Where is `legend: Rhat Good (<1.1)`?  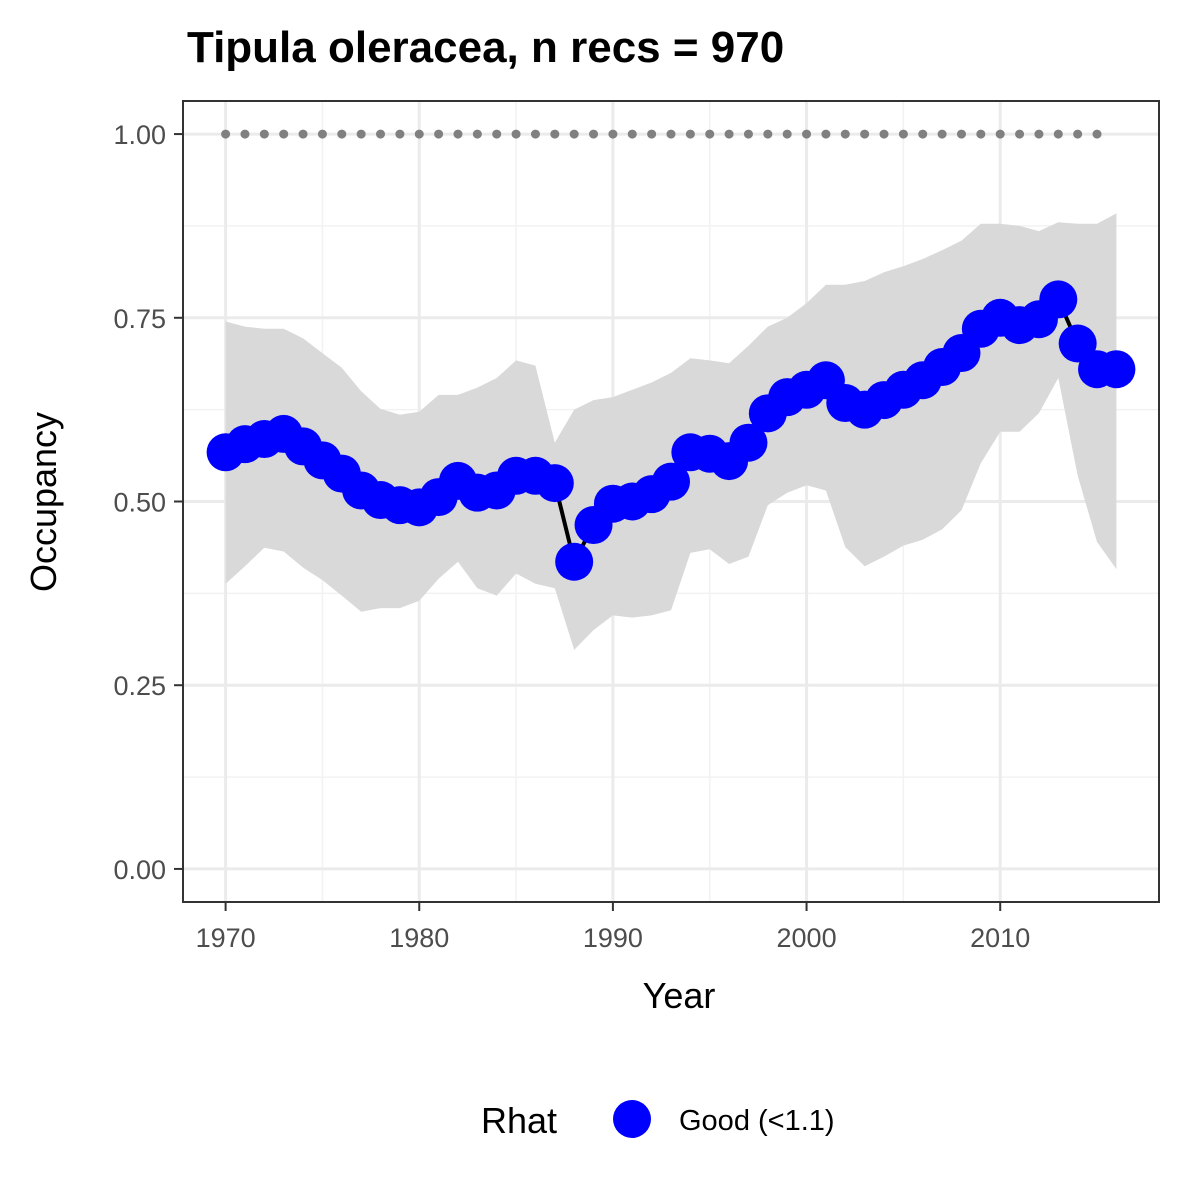
legend: Rhat Good (<1.1) is located at coordinates (658, 1120).